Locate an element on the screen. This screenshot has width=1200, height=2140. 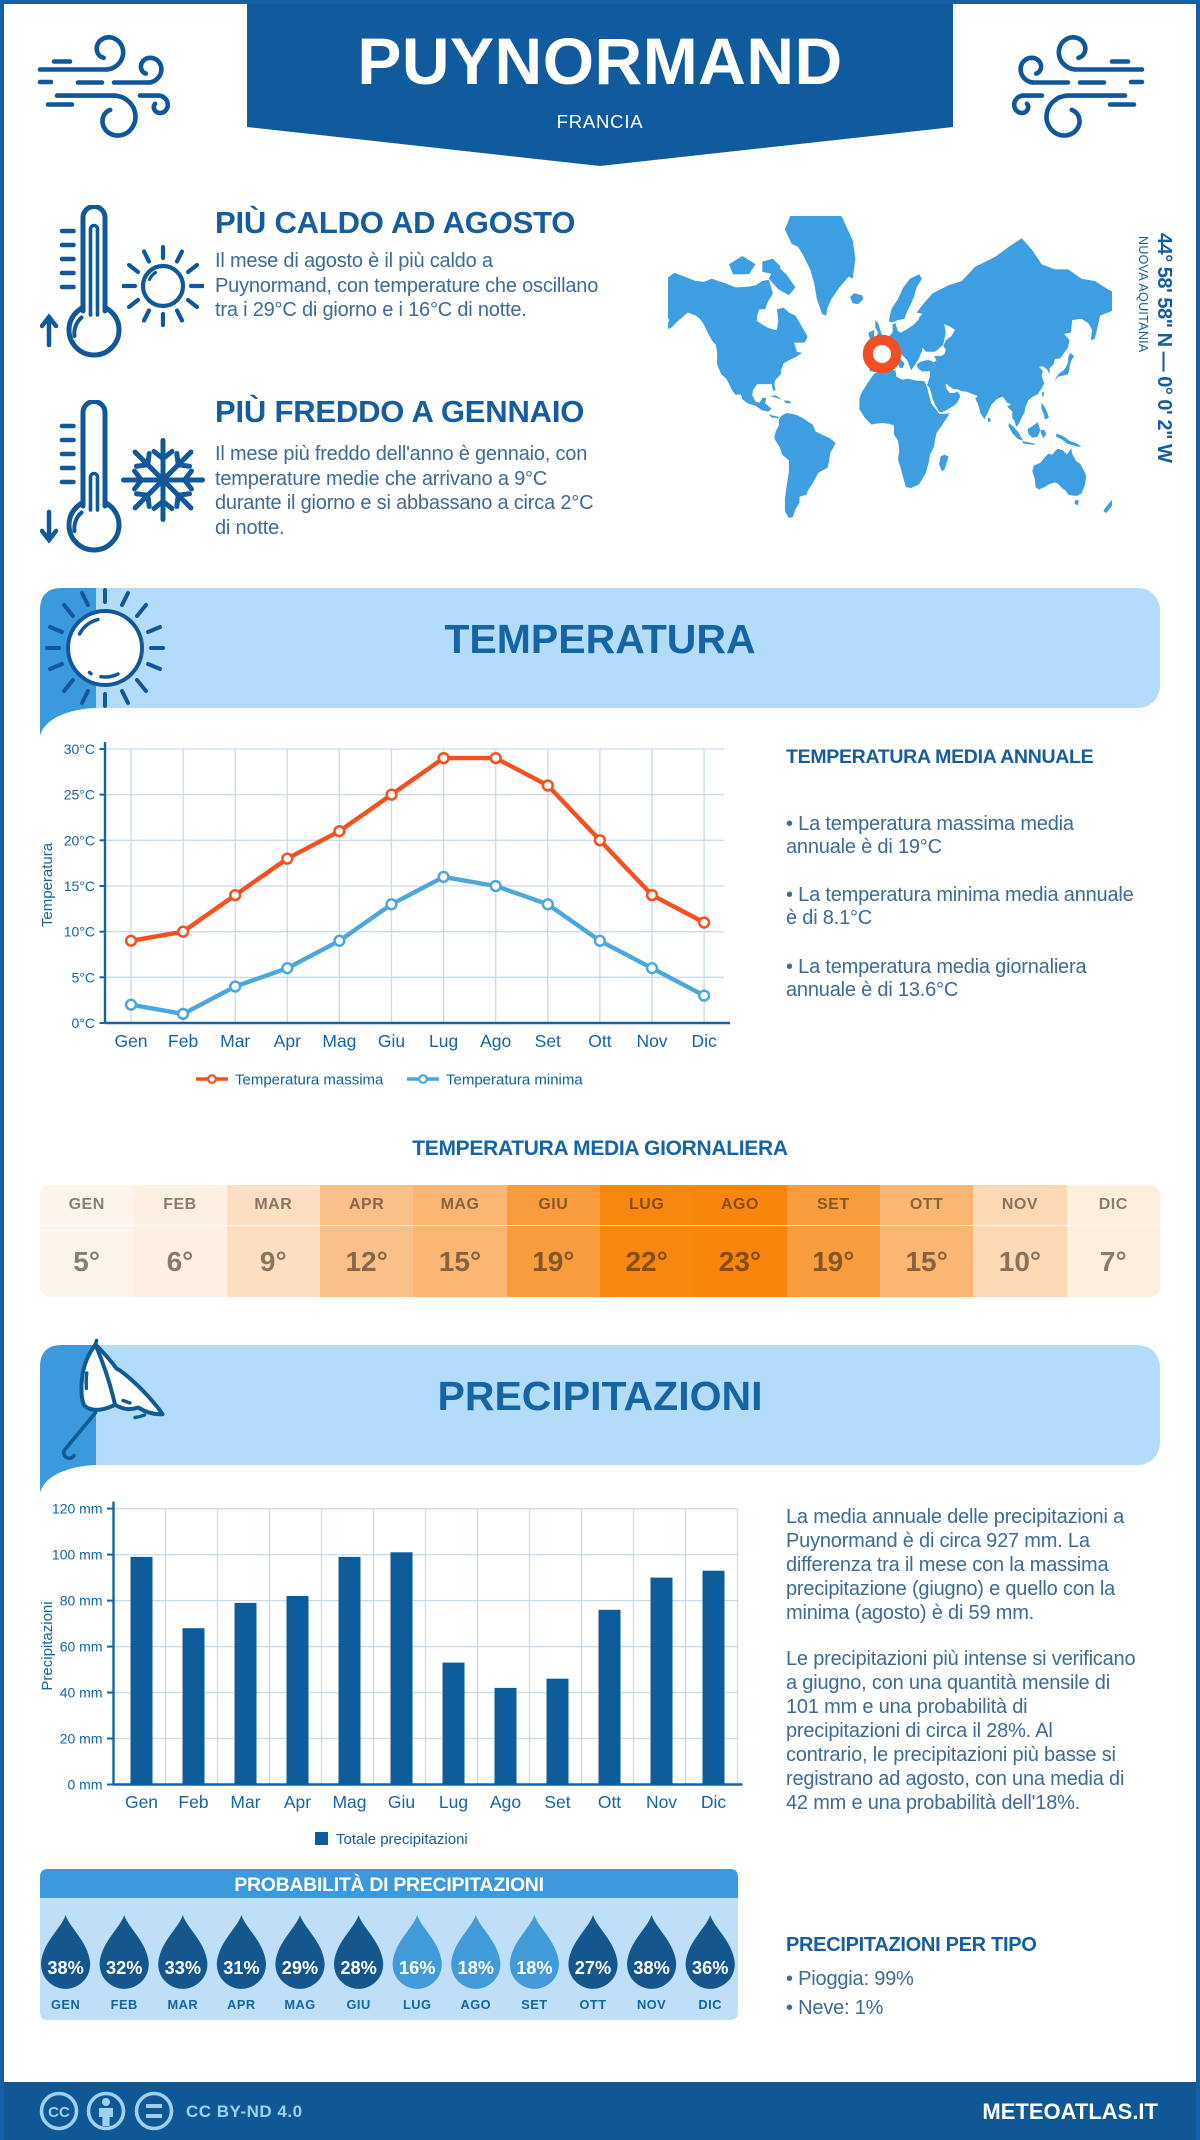
svg-text: 33% is located at coordinates (183, 1968).